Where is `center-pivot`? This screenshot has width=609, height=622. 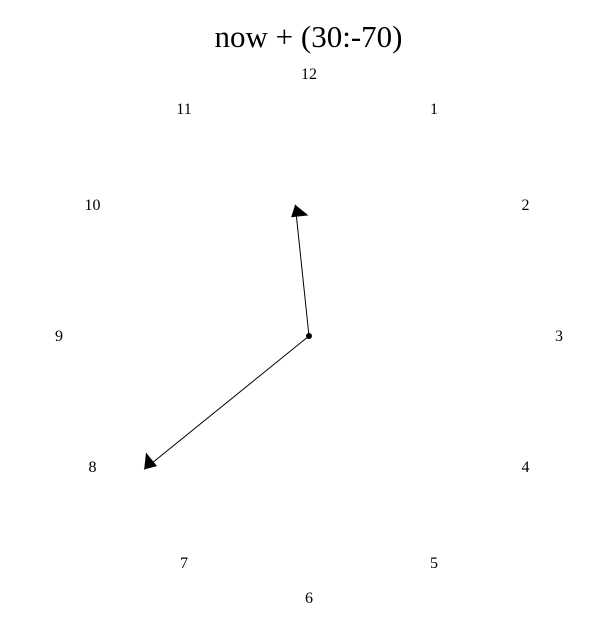 center-pivot is located at coordinates (309, 336).